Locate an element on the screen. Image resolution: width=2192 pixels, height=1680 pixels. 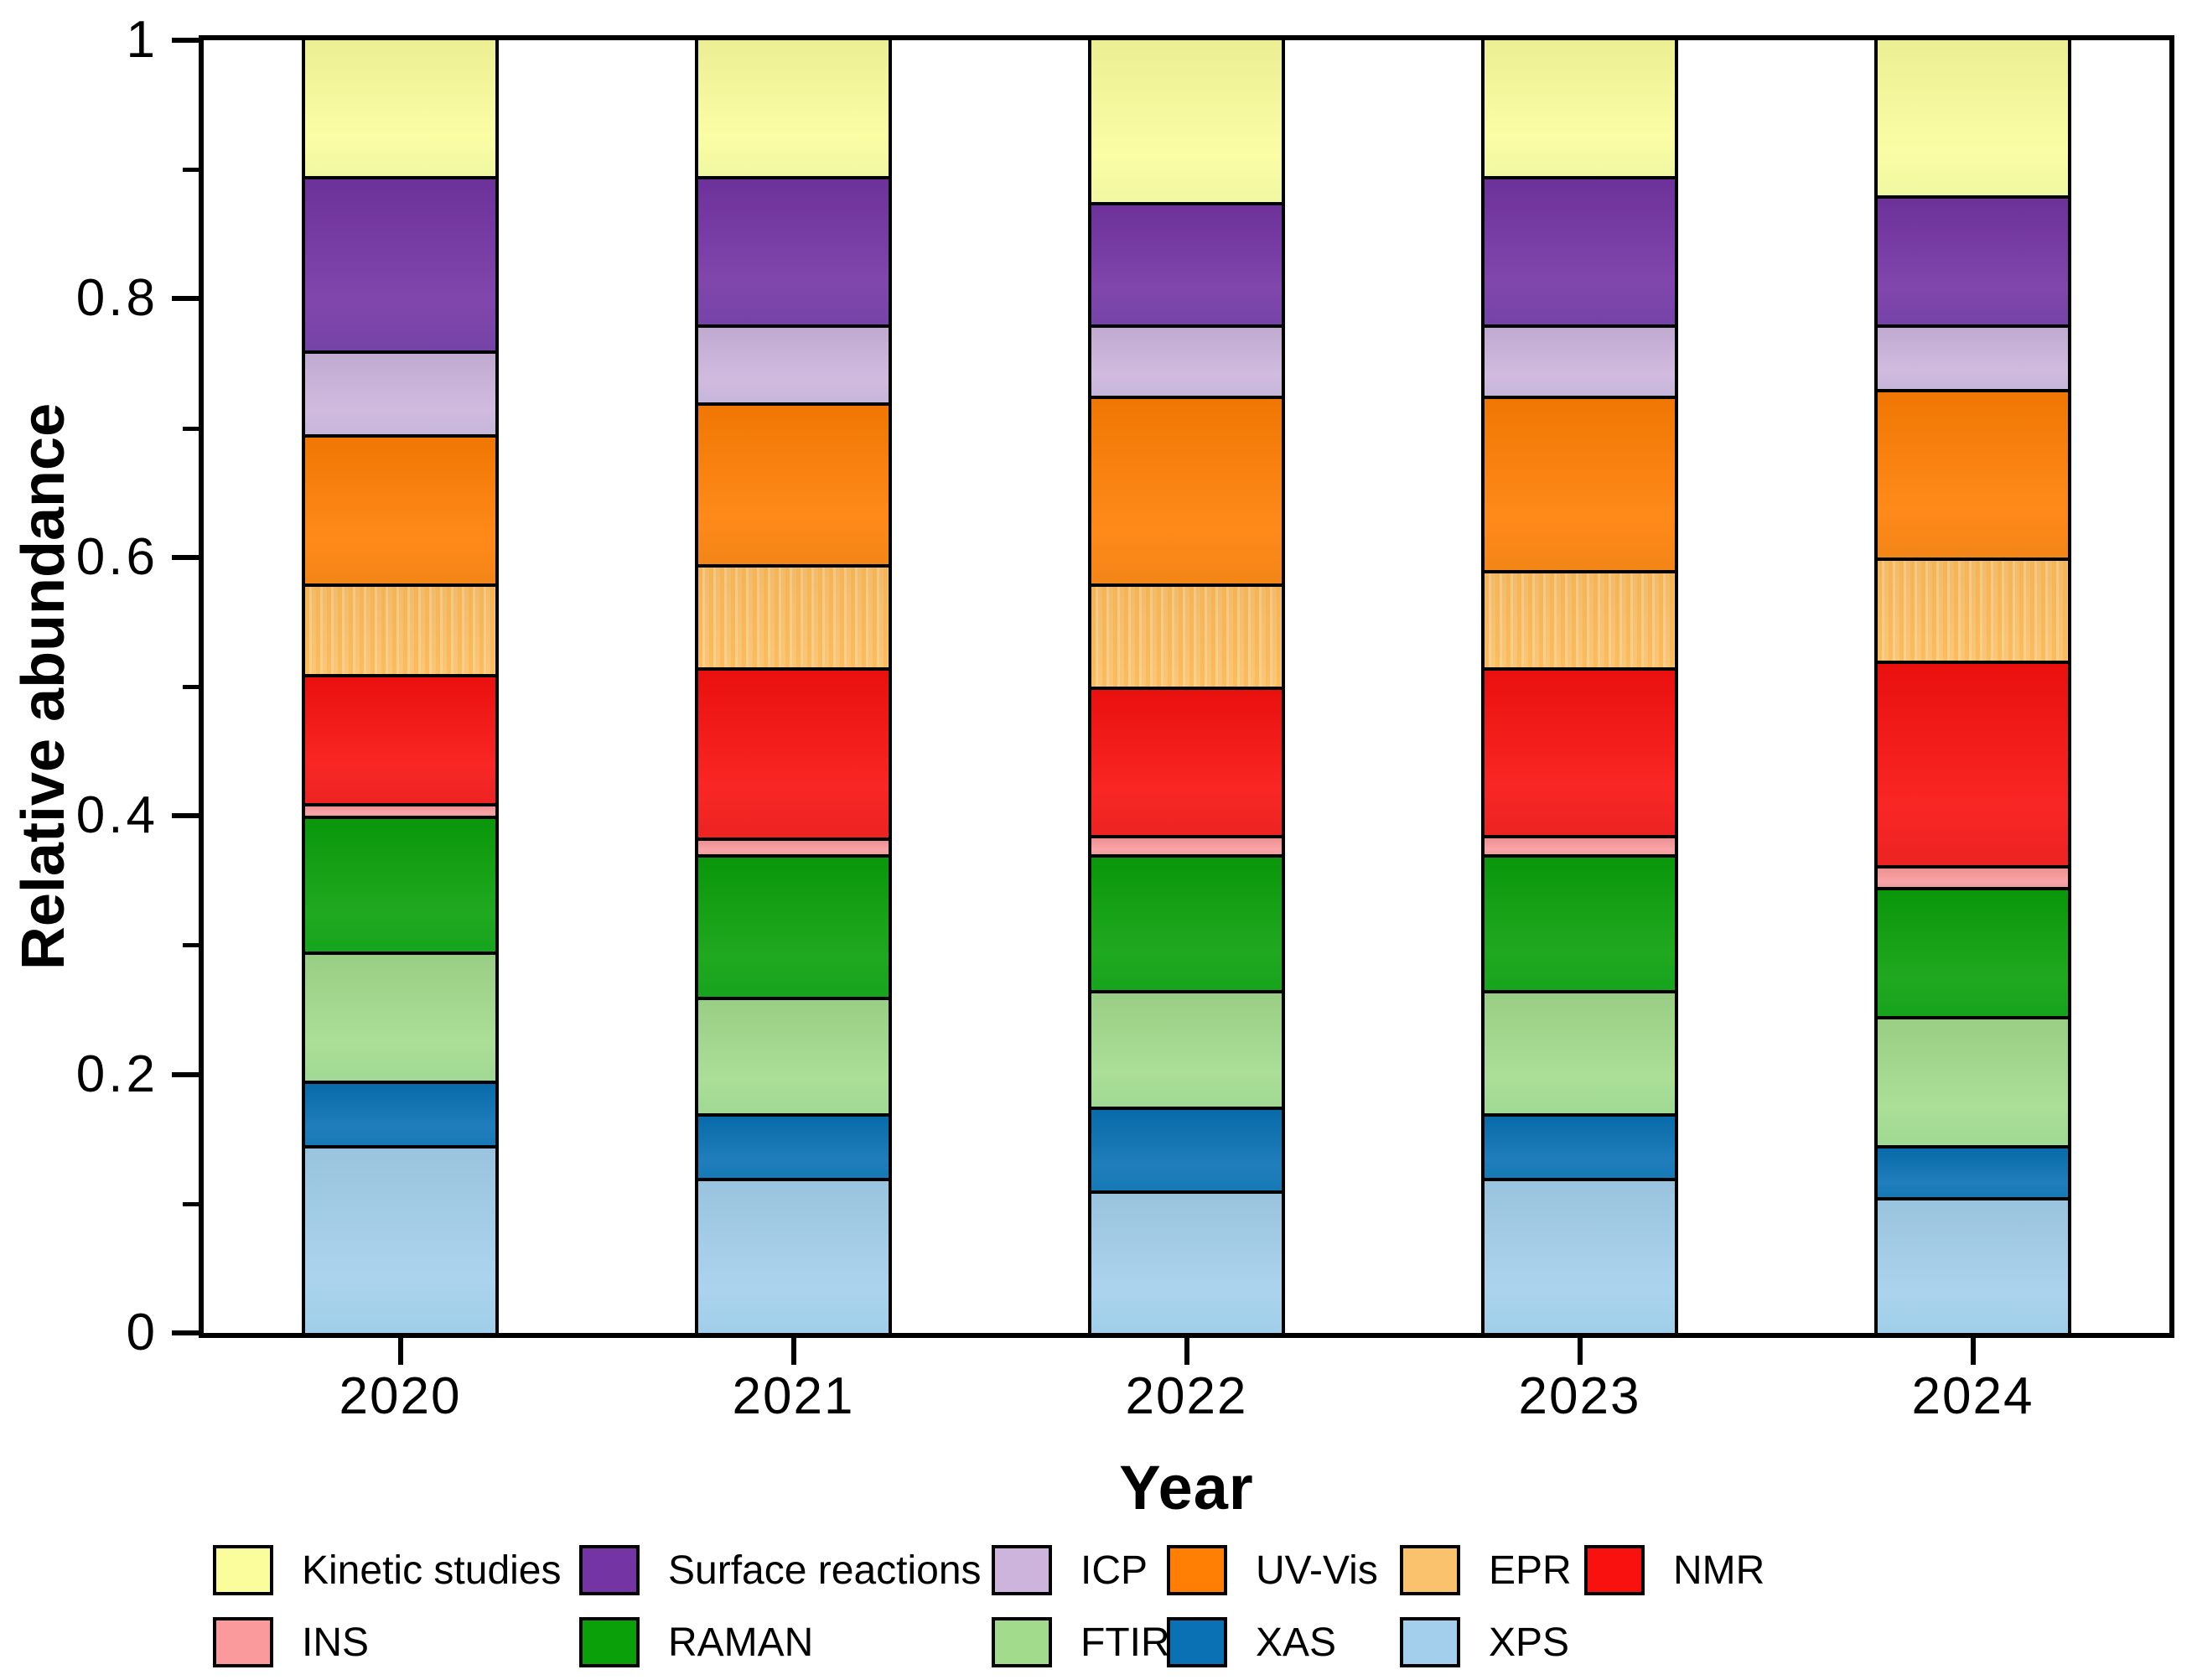
legend-item-nmr: NMR is located at coordinates (1722, 1570).